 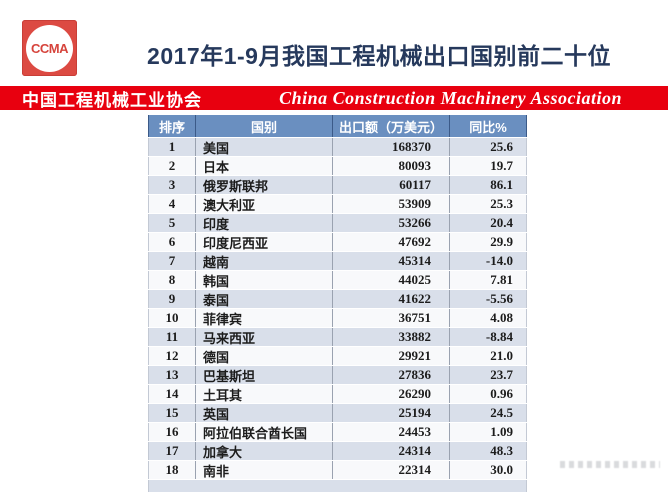 What do you see at coordinates (264, 261) in the screenshot?
I see `country-cell: 越南` at bounding box center [264, 261].